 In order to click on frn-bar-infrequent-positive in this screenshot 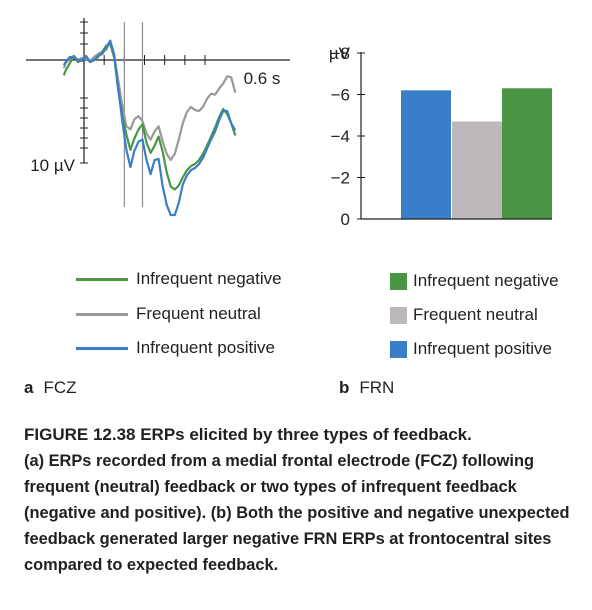, I will do `click(426, 154)`.